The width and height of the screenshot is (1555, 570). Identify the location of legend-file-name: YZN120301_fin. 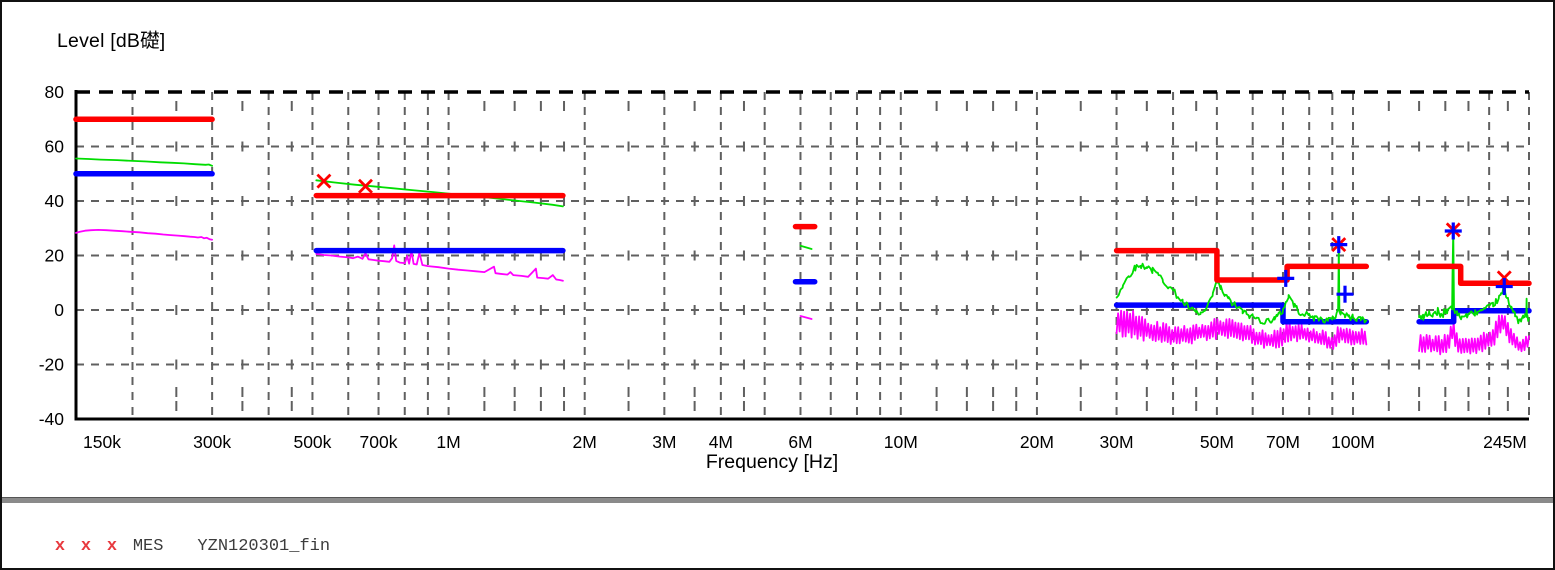
(264, 546).